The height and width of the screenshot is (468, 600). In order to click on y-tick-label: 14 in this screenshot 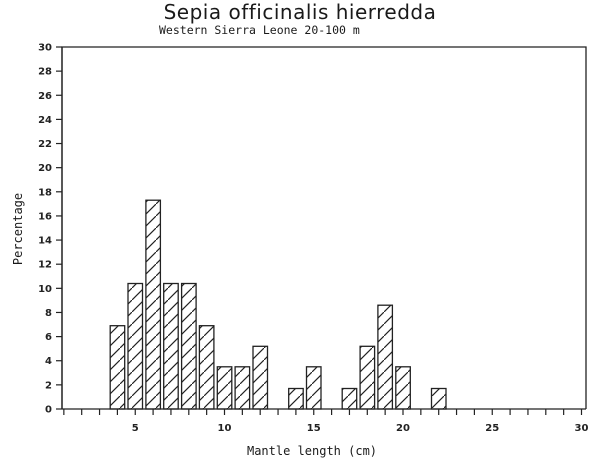, I will do `click(45, 241)`.